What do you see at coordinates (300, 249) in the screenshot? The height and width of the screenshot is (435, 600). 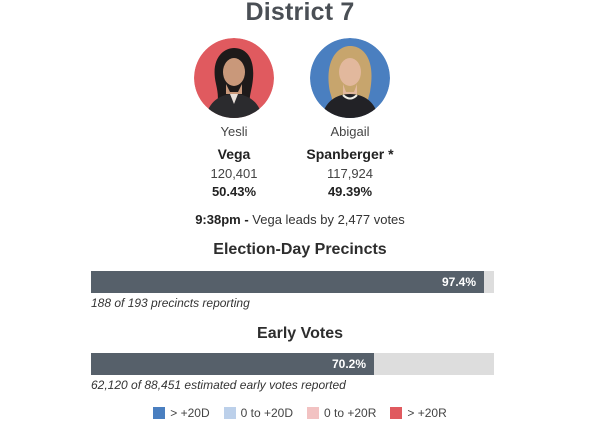 I see `election-day-title: Election-Day Precincts` at bounding box center [300, 249].